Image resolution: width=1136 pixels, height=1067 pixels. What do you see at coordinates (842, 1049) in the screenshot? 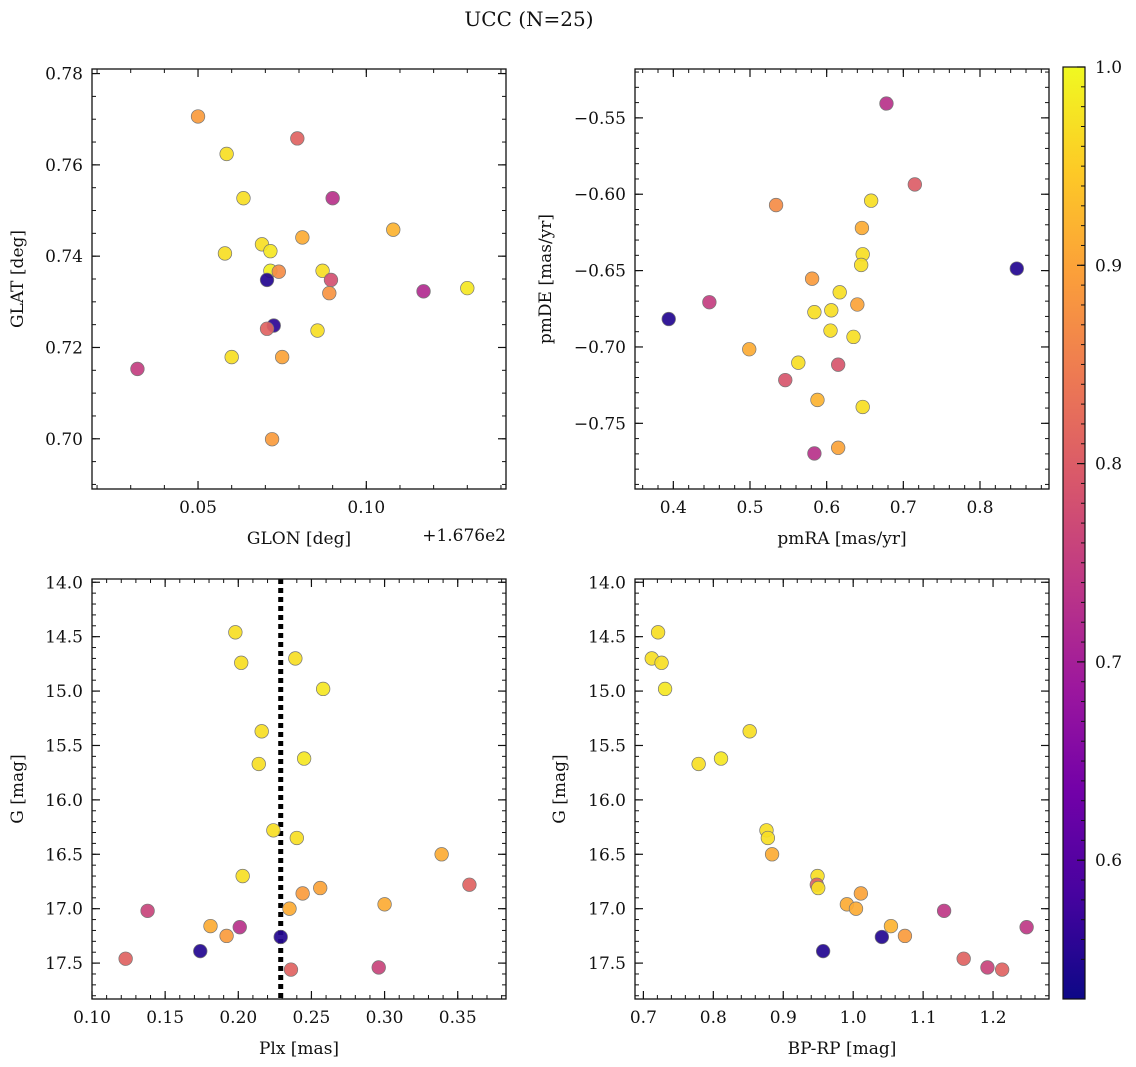
I see `x-axis-label: BP-RP [mag]` at bounding box center [842, 1049].